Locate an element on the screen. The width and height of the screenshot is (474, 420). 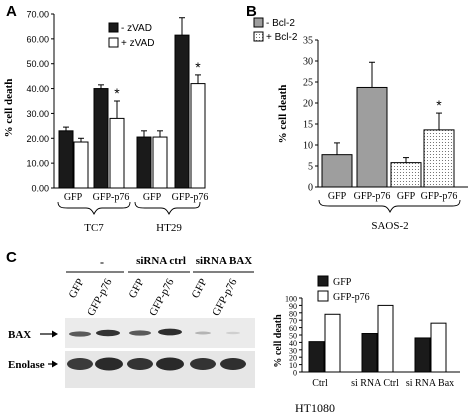
y-tick-label: 25 is located at coordinates (308, 83).